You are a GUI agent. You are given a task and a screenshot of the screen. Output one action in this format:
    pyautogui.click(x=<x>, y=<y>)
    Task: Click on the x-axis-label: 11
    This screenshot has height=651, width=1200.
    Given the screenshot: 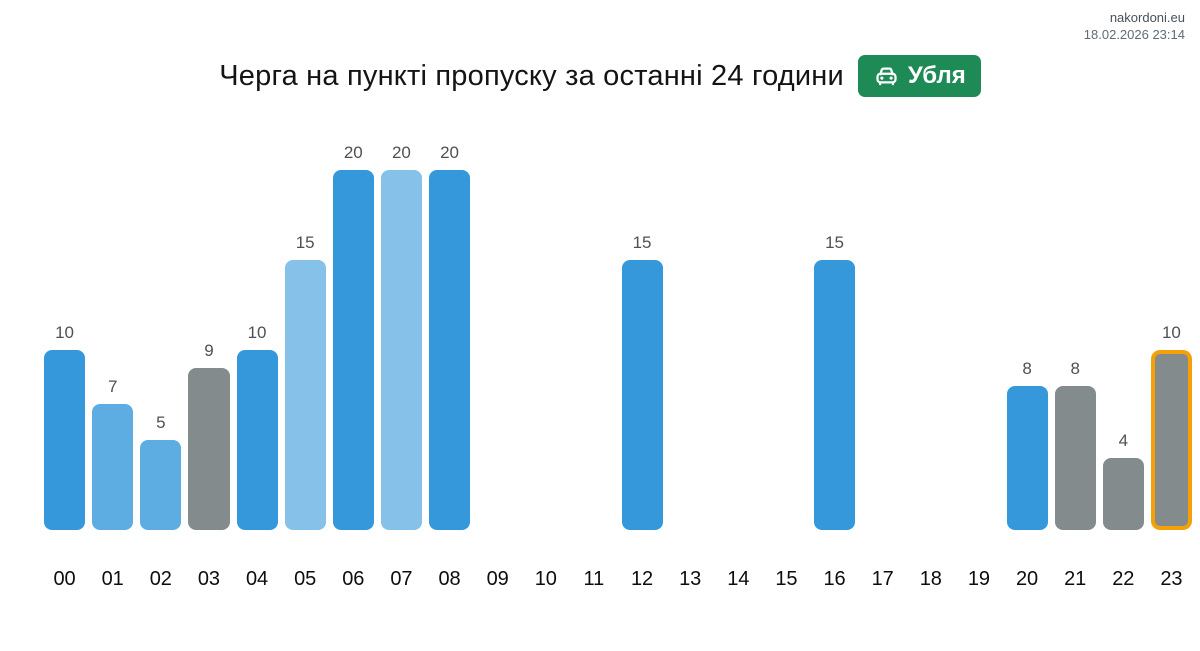 What is the action you would take?
    pyautogui.click(x=594, y=579)
    